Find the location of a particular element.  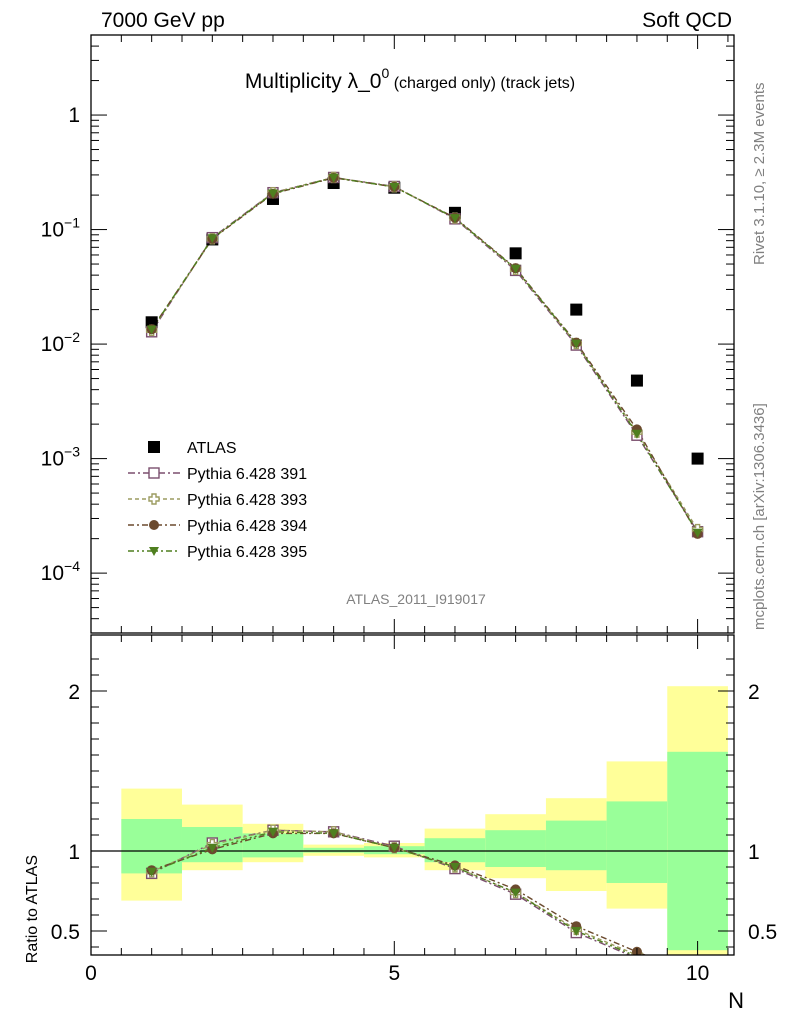

analysis-watermark: ATLAS_2011_I919017 is located at coordinates (416, 599).